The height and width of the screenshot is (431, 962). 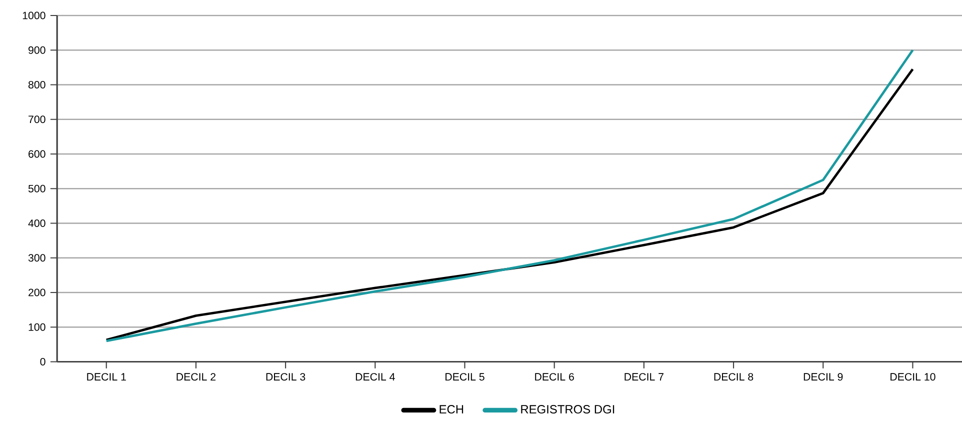 I want to click on y-tick-label: 300, so click(x=37, y=258).